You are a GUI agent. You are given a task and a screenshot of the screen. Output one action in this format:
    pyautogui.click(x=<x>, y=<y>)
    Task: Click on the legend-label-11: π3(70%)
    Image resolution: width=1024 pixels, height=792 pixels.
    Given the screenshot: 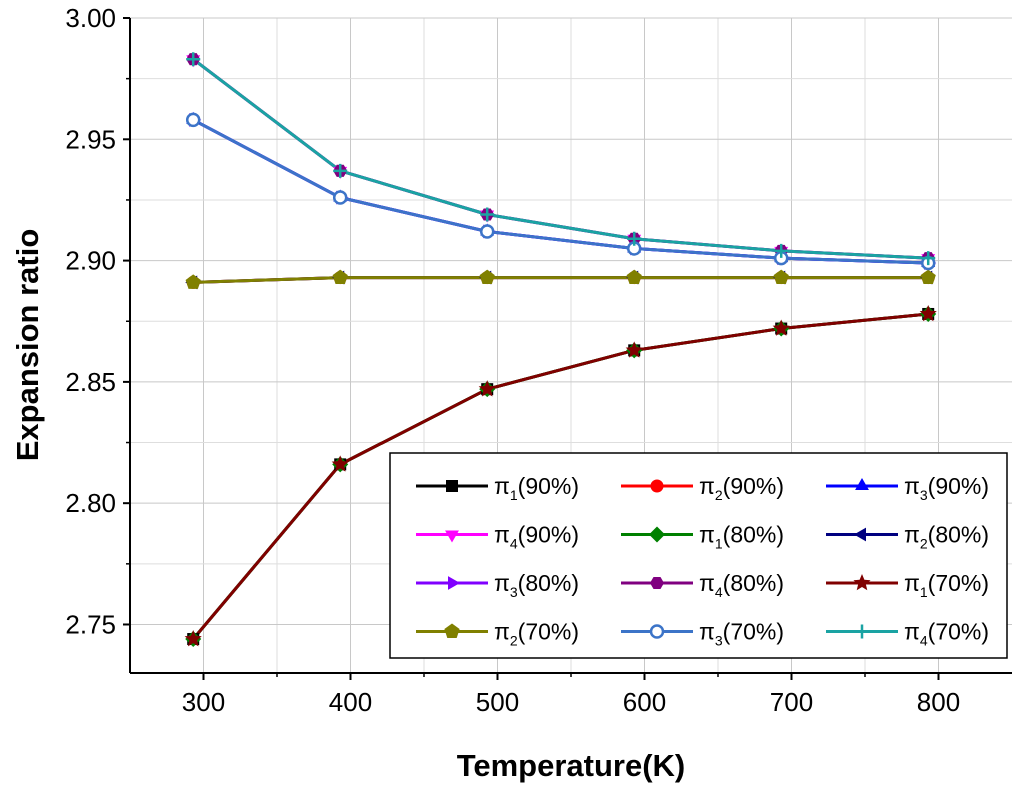 What is the action you would take?
    pyautogui.click(x=741, y=634)
    